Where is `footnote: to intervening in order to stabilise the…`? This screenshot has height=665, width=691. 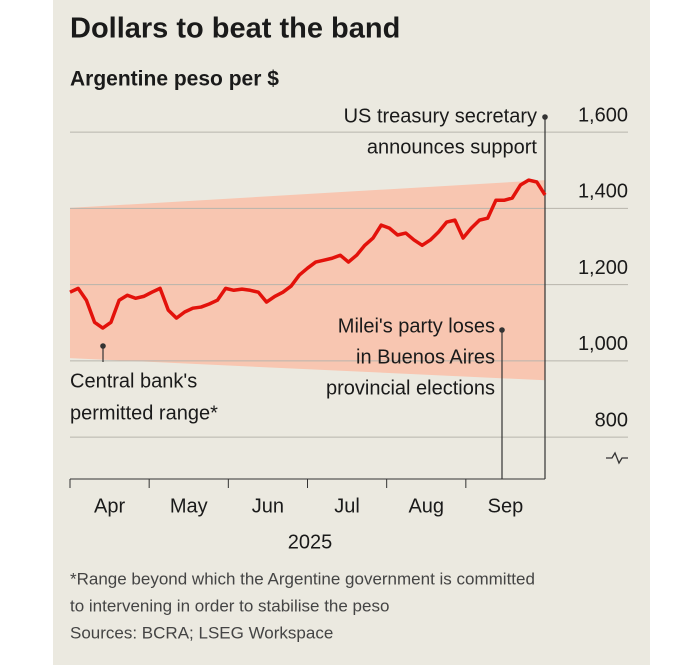 footnote: to intervening in order to stabilise the… is located at coordinates (229, 605).